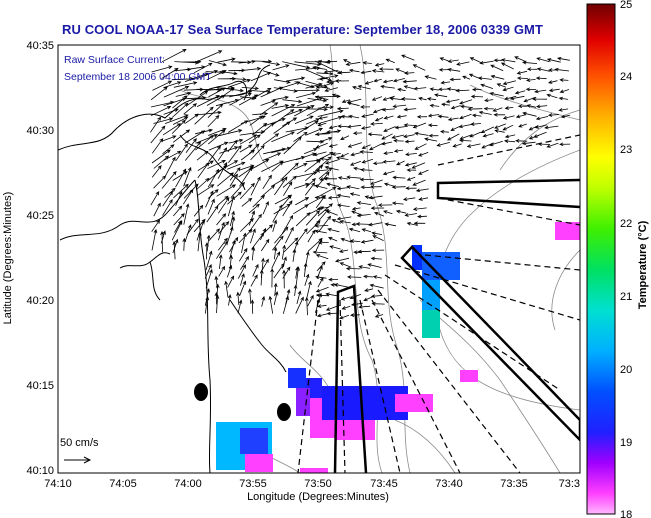 This screenshot has width=651, height=518. I want to click on colorbar-title: Temperature (°C), so click(643, 264).